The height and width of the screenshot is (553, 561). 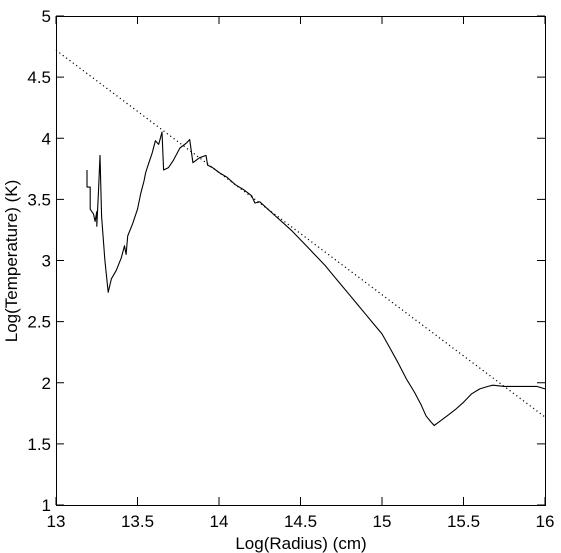 What do you see at coordinates (39, 199) in the screenshot?
I see `y-tick-label: 3.5` at bounding box center [39, 199].